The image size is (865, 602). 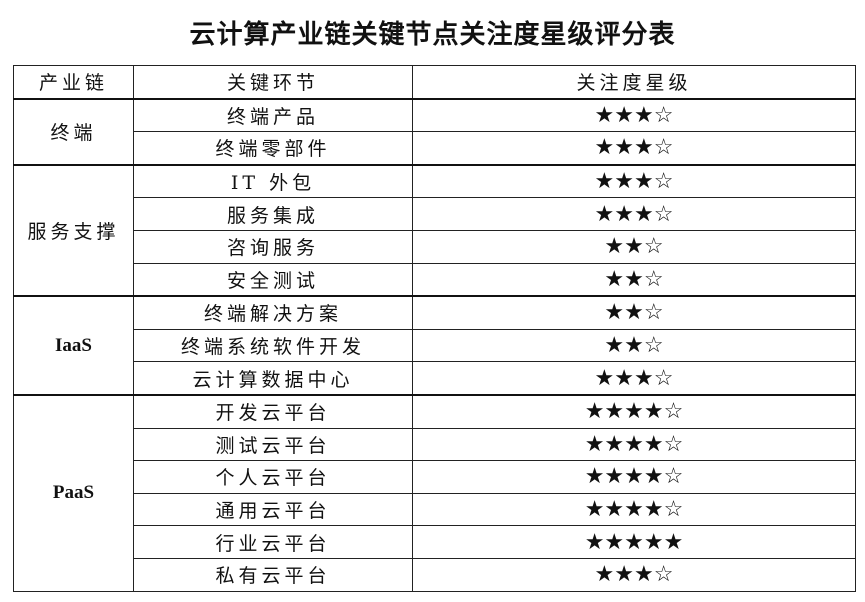 What do you see at coordinates (273, 345) in the screenshot?
I see `node-cell: 终端系统软件开发` at bounding box center [273, 345].